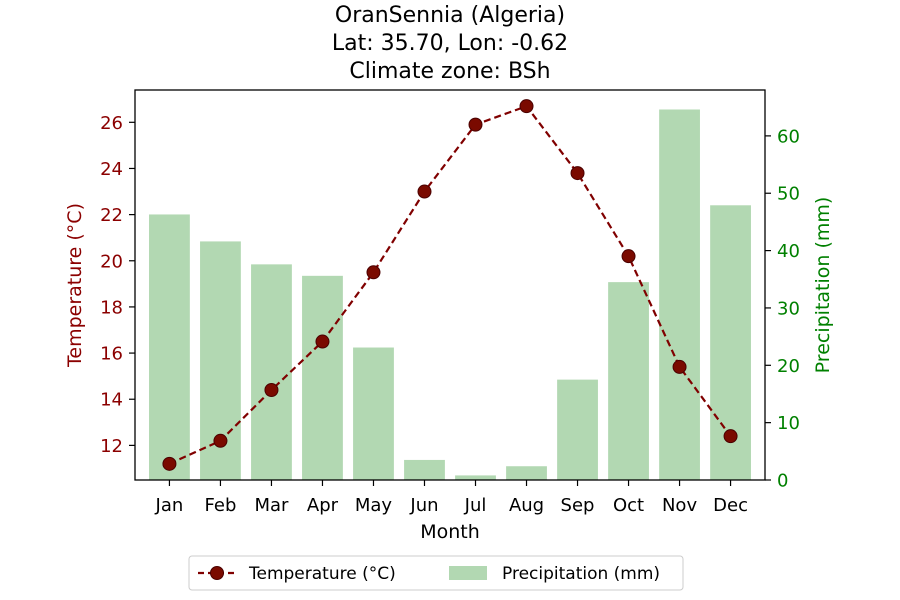  Describe the element at coordinates (628, 256) in the screenshot. I see `temperature-point-oct` at that location.